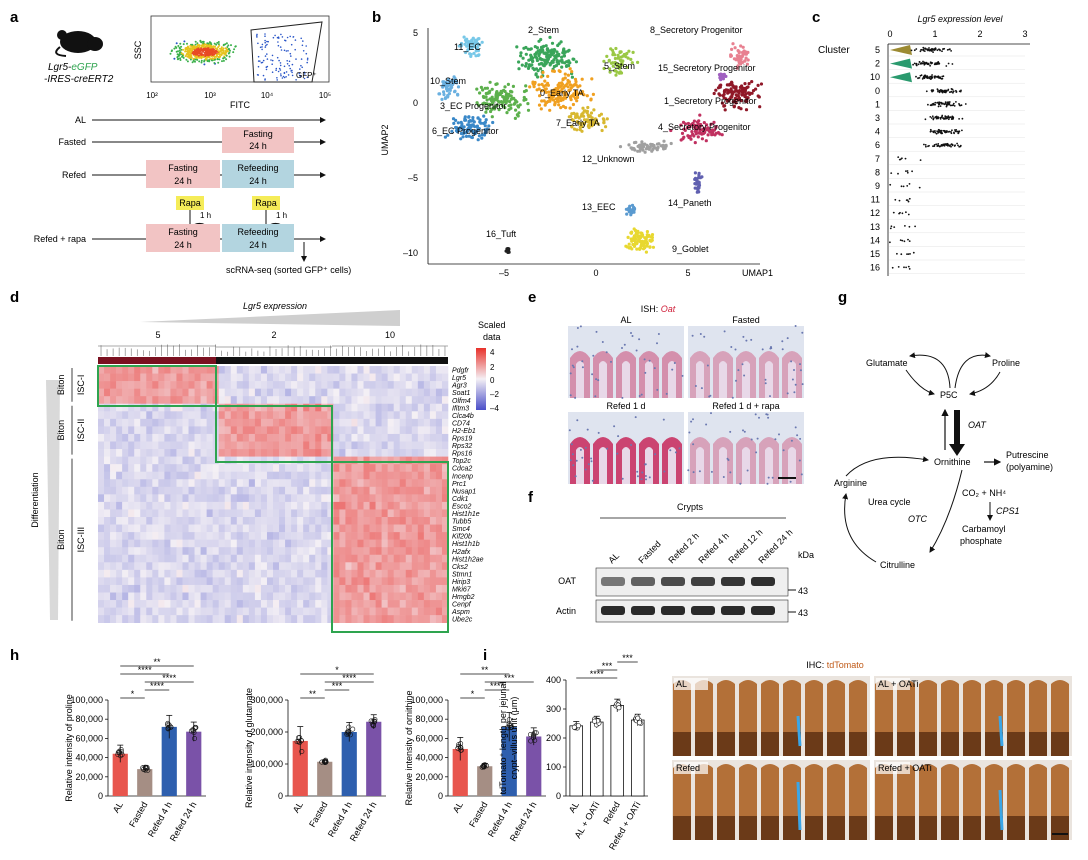 This screenshot has height=860, width=1088. What do you see at coordinates (376, 17) in the screenshot?
I see `panel-letter-b: b` at bounding box center [376, 17].